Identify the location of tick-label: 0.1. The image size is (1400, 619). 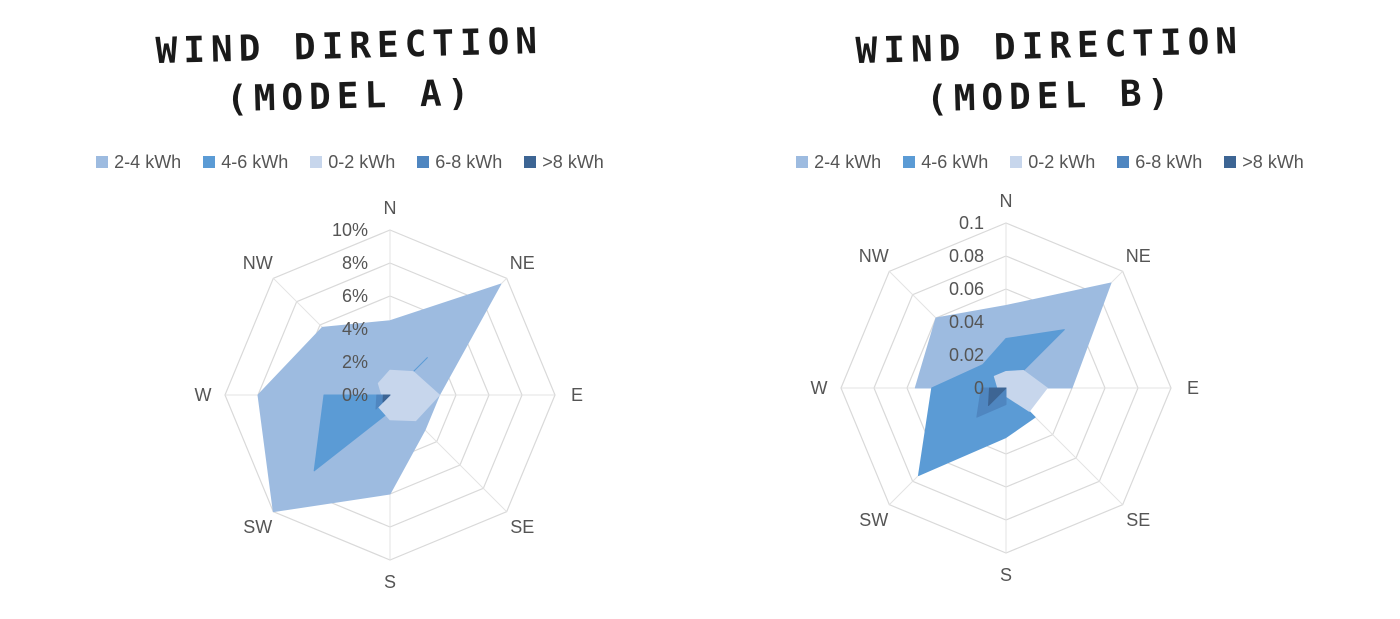
(971, 223).